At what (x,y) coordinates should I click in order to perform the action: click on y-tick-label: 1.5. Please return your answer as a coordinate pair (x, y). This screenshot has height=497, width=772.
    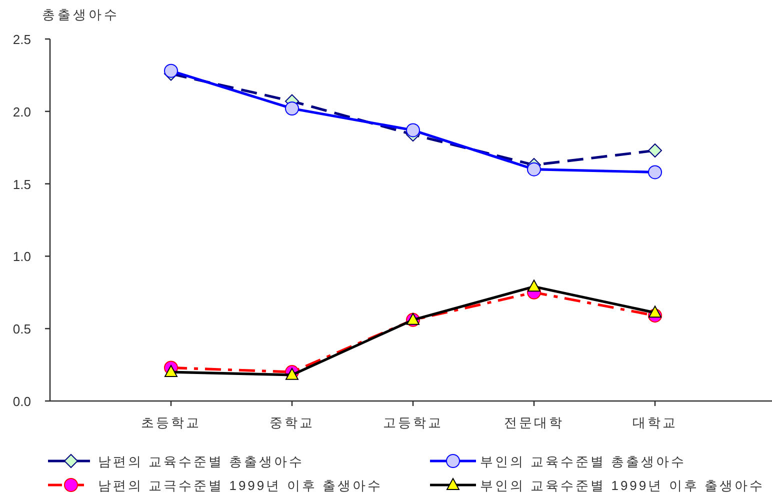
    Looking at the image, I should click on (21, 184).